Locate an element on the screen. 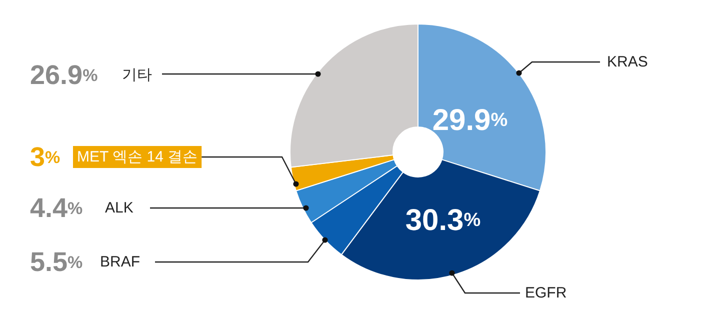 The image size is (701, 327). slice-label: ALK is located at coordinates (119, 208).